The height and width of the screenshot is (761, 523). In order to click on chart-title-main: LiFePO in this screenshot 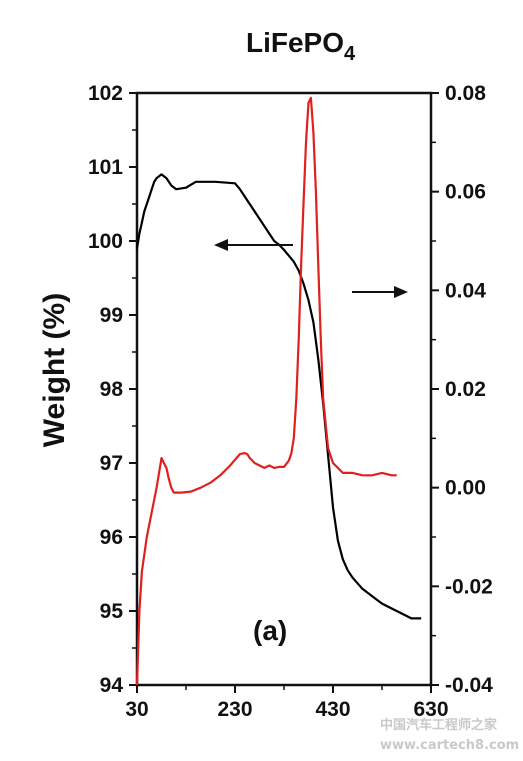, I will do `click(295, 42)`.